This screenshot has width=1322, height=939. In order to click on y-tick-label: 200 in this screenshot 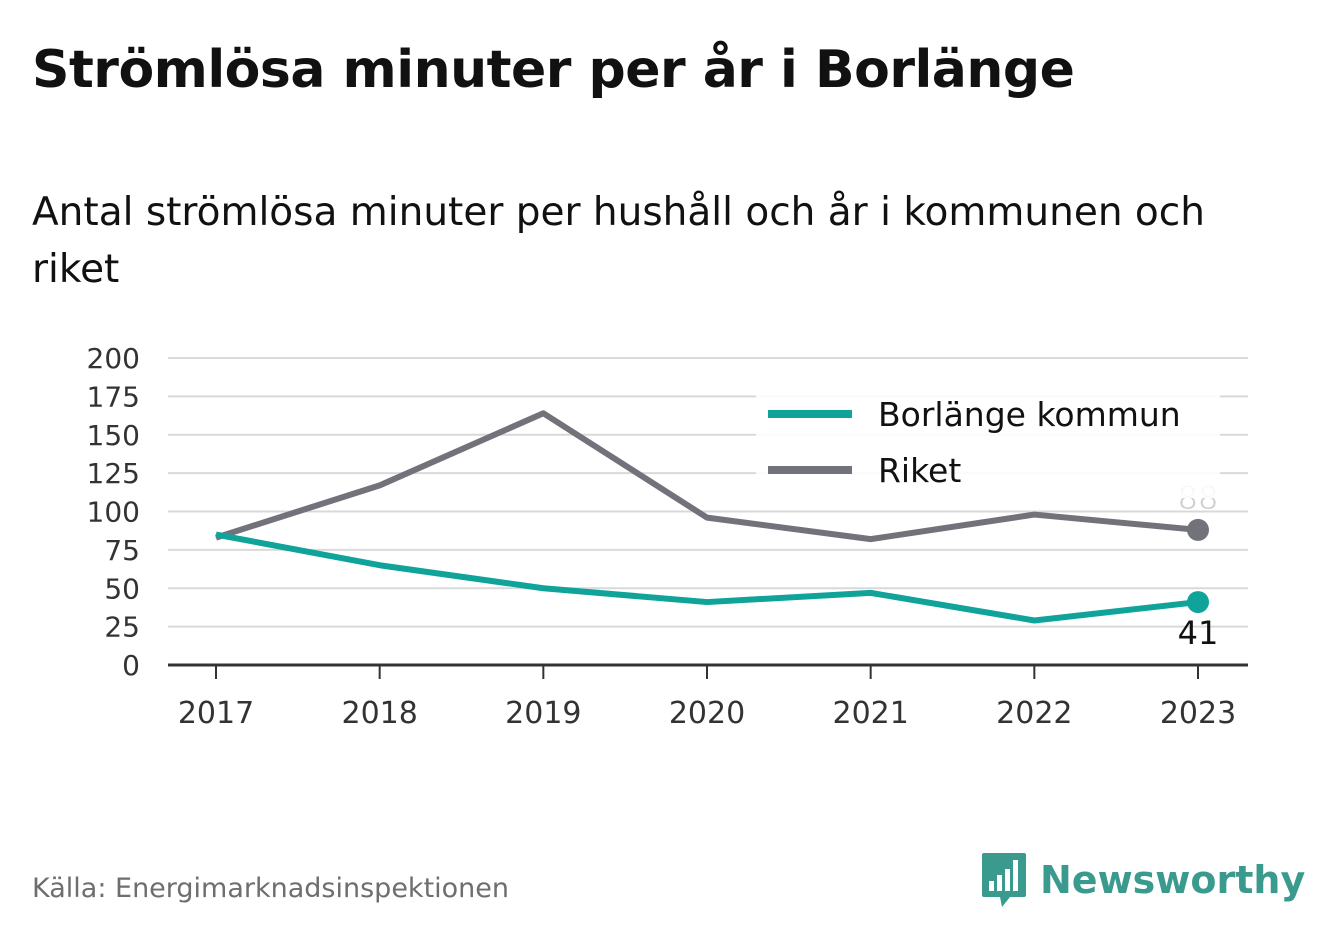, I will do `click(113, 358)`.